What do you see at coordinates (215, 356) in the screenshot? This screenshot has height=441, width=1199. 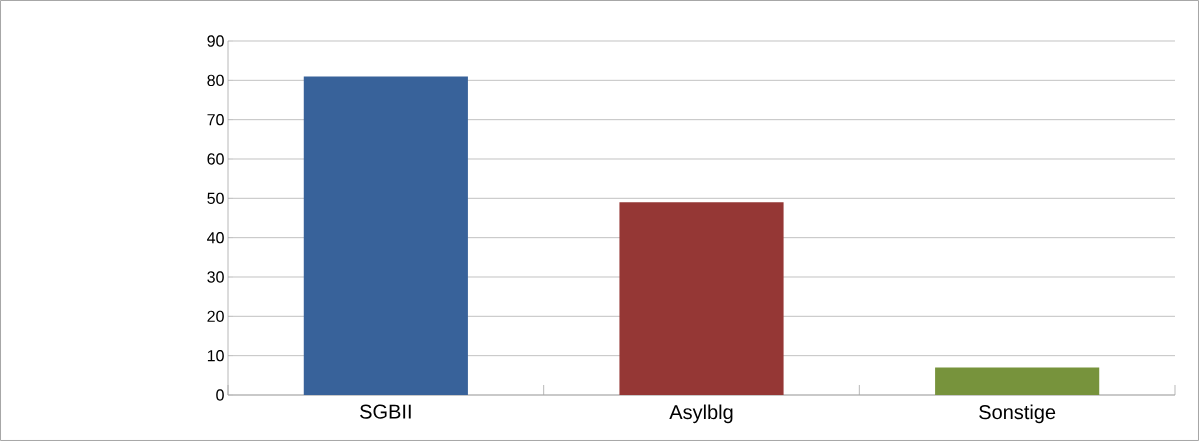 I see `y-tick-label: 10` at bounding box center [215, 356].